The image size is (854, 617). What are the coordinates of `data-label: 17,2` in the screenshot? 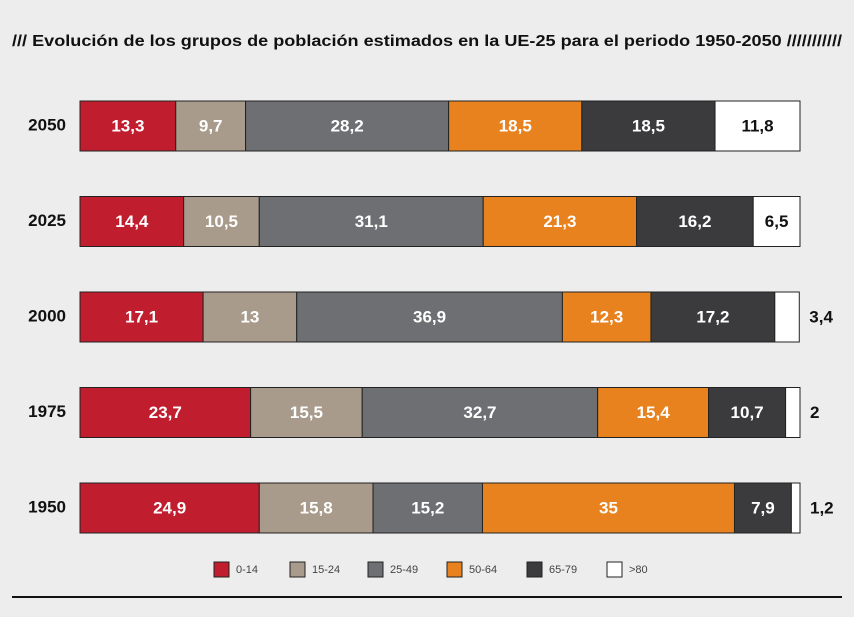 It's located at (712, 316).